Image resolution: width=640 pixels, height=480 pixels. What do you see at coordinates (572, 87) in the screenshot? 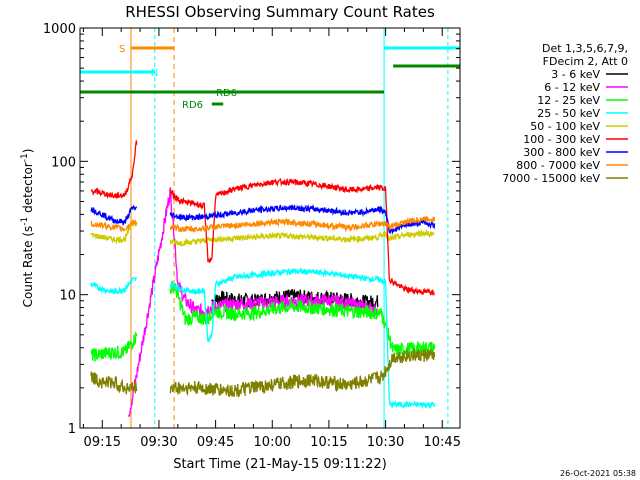
I see `legend-label-1: 6 - 12 keV` at bounding box center [572, 87].